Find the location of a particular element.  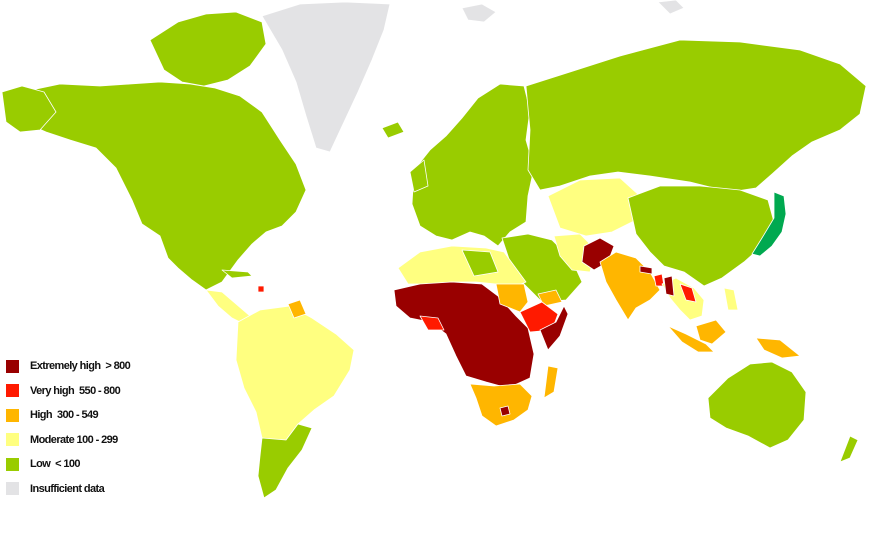

legend-item-very-high: Very high 550 - 800 is located at coordinates (68, 391).